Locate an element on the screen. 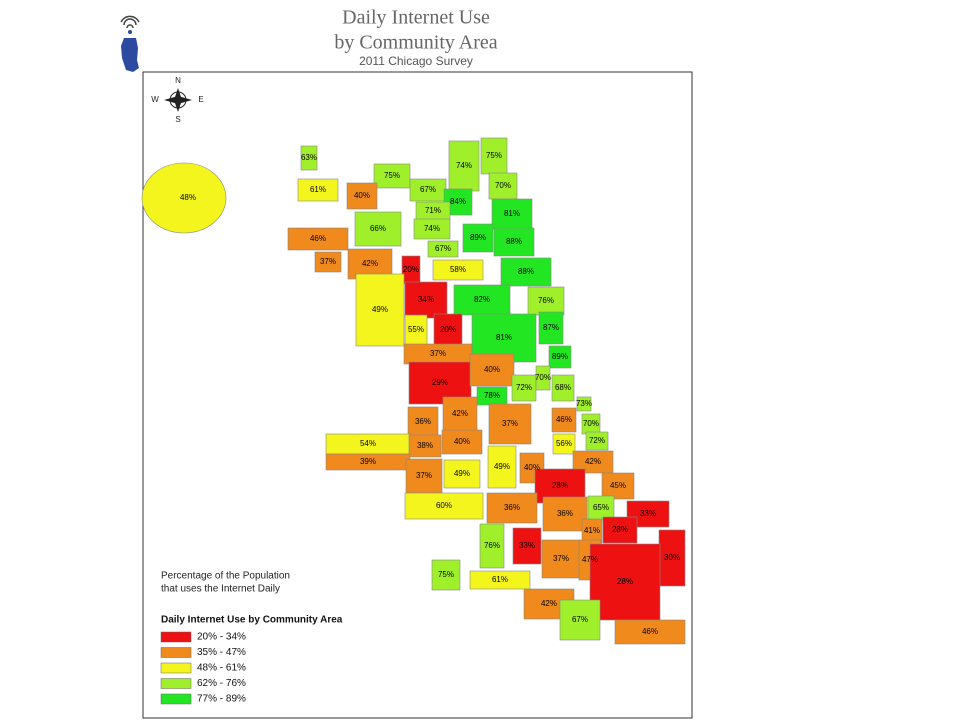  legend-label: 20% - 34% is located at coordinates (221, 637).